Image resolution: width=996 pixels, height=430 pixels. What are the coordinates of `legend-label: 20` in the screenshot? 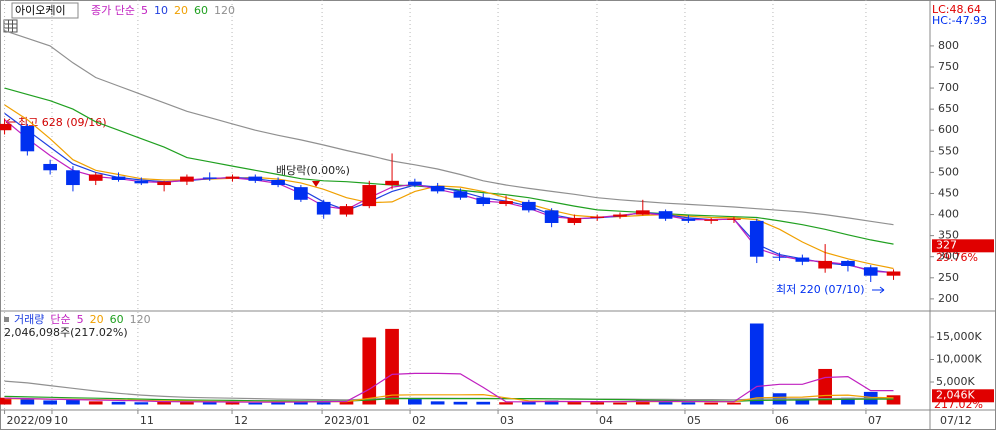 It's located at (181, 10).